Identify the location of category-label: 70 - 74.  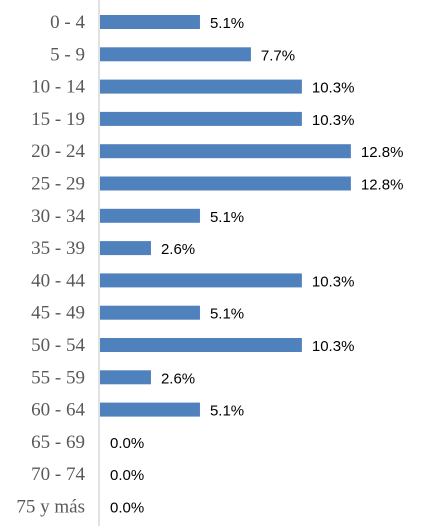
(58, 474).